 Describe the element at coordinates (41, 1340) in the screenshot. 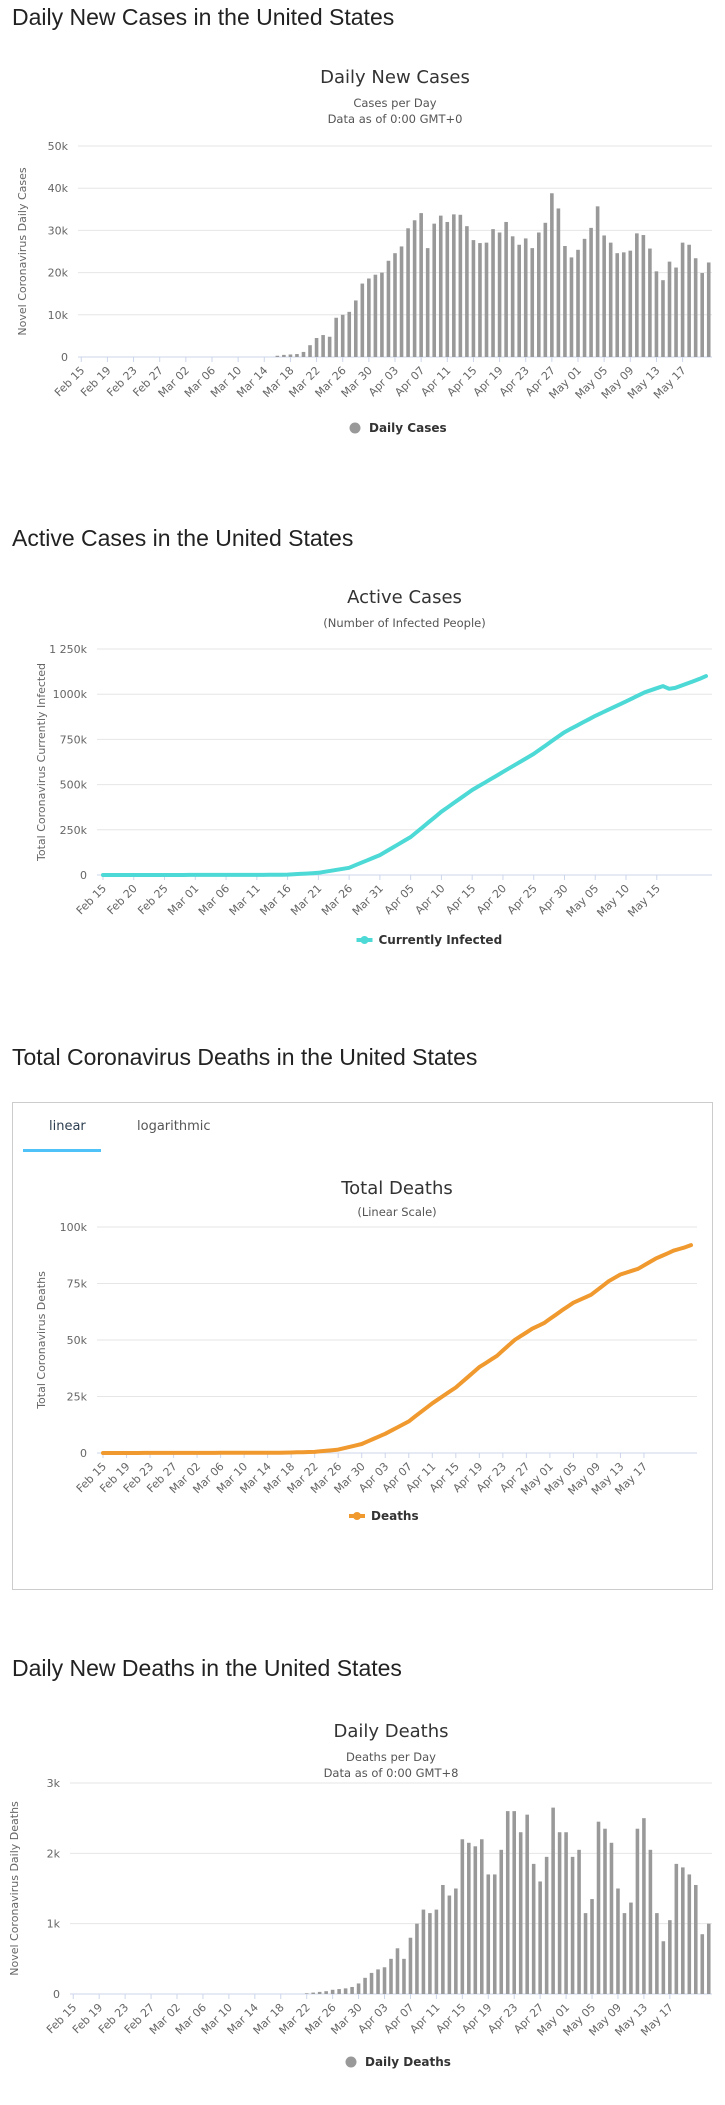

I see `y-axis-title: Total Coronavirus Deaths` at that location.